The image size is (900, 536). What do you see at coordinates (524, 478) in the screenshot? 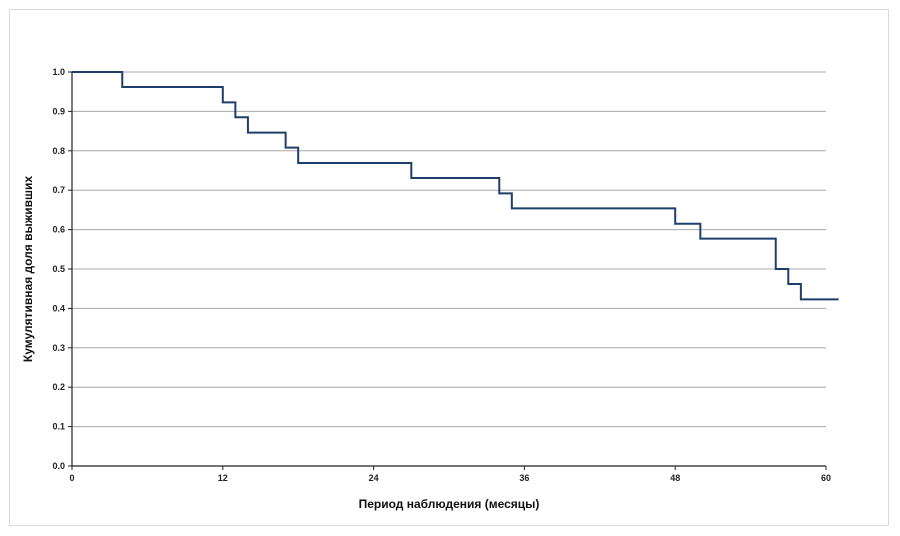
I see `x-tick-label: 36` at bounding box center [524, 478].